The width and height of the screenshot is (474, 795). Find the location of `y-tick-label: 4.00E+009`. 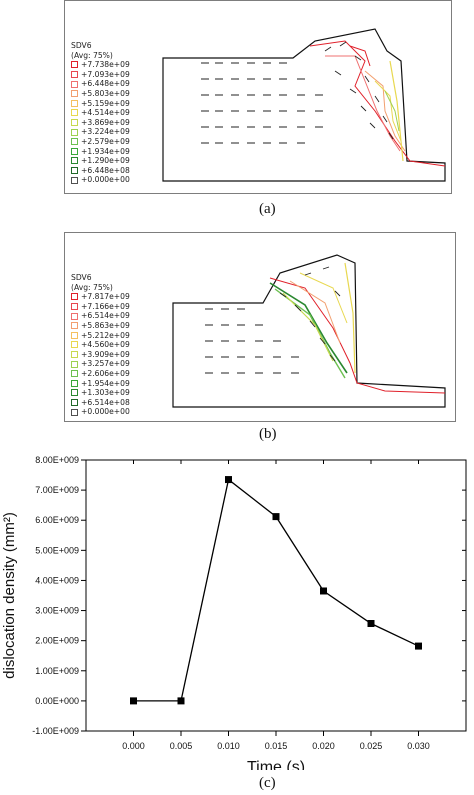

y-tick-label: 4.00E+009 is located at coordinates (57, 580).